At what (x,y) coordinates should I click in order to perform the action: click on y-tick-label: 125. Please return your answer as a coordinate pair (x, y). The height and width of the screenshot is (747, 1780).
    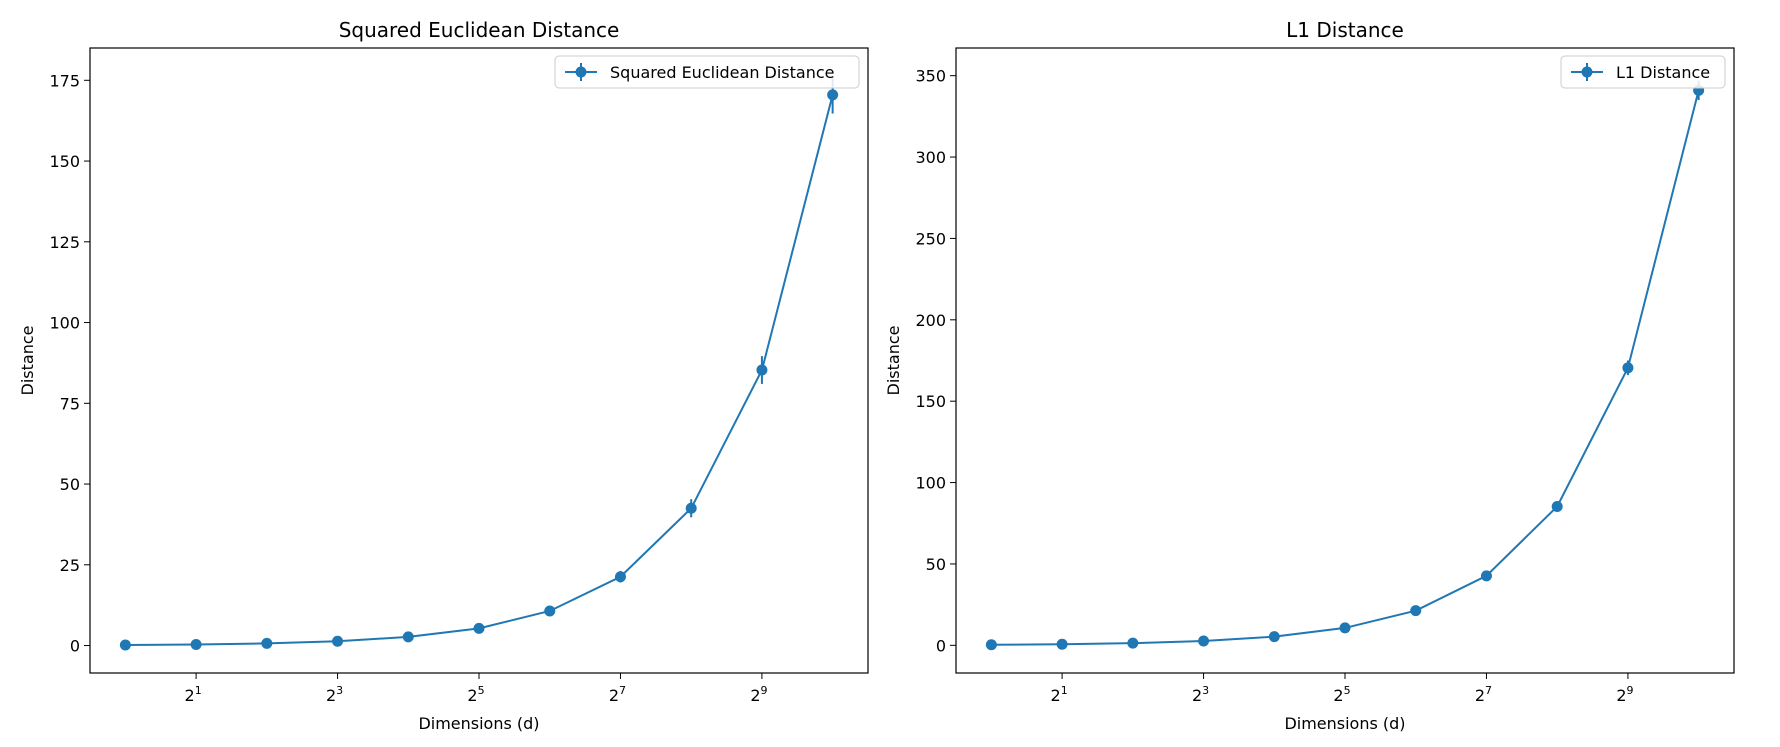
    Looking at the image, I should click on (64, 242).